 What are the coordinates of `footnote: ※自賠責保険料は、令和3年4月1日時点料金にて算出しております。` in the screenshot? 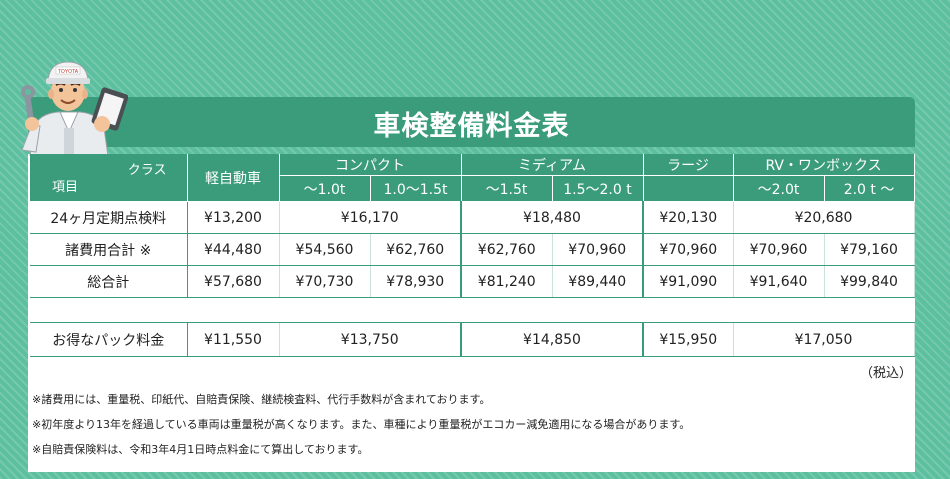 It's located at (200, 449).